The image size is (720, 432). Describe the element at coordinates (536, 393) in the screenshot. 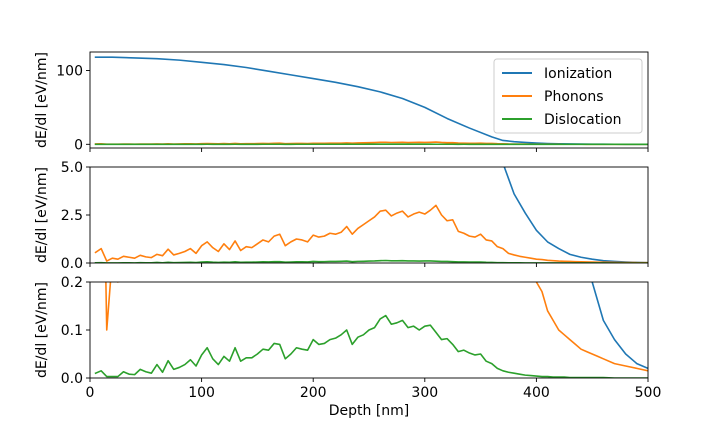

I see `x-tick-label: 400` at that location.